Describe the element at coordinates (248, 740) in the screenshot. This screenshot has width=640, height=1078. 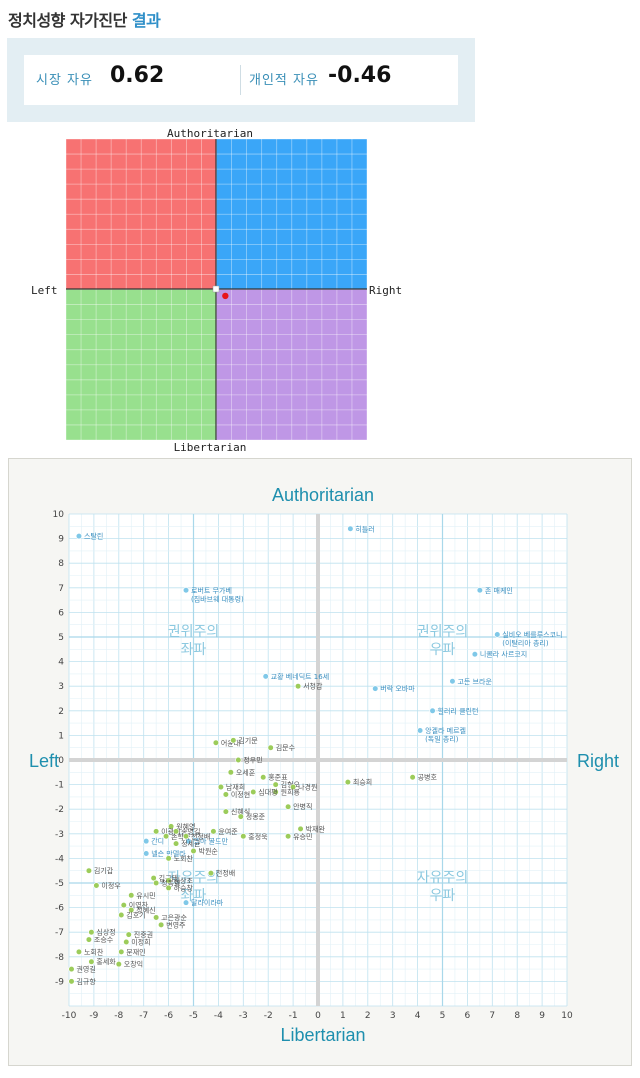
I see `point-label: 김기문` at that location.